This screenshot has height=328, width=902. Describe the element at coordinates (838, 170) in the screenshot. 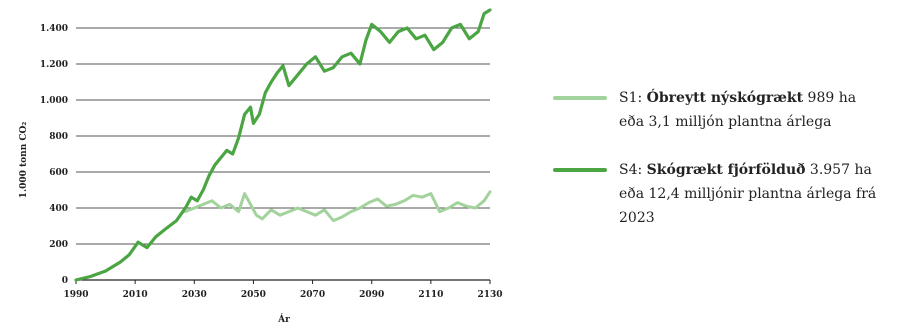

I see `legend-area-s4: 3.957 ha` at that location.